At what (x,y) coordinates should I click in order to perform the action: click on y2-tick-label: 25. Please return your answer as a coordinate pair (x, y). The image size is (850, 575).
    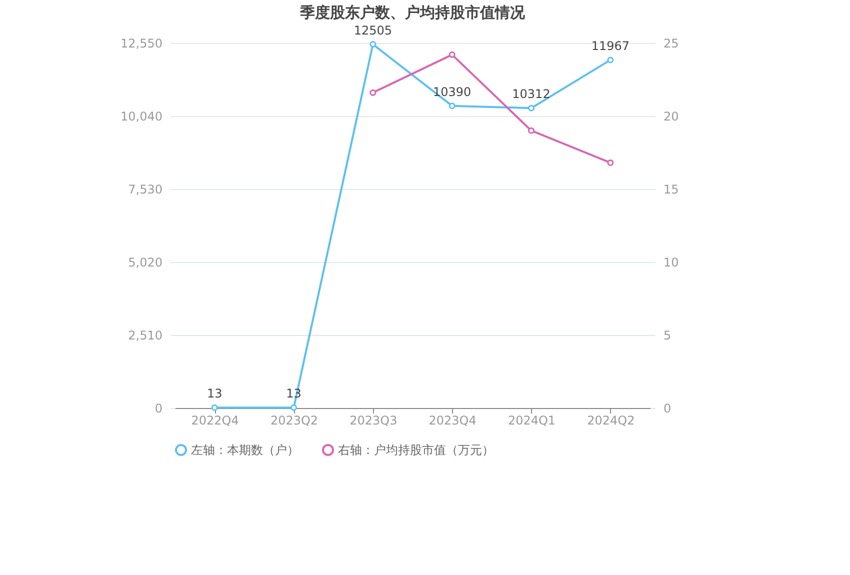
    Looking at the image, I should click on (671, 43).